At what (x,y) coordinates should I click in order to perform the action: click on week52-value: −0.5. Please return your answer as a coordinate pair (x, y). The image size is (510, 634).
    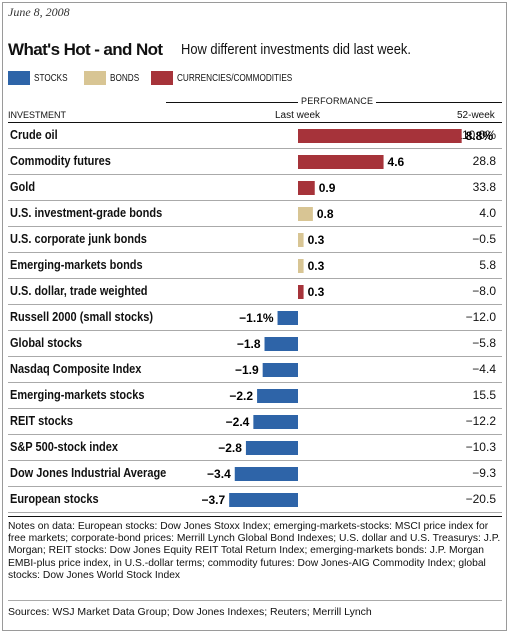
    Looking at the image, I should click on (484, 239).